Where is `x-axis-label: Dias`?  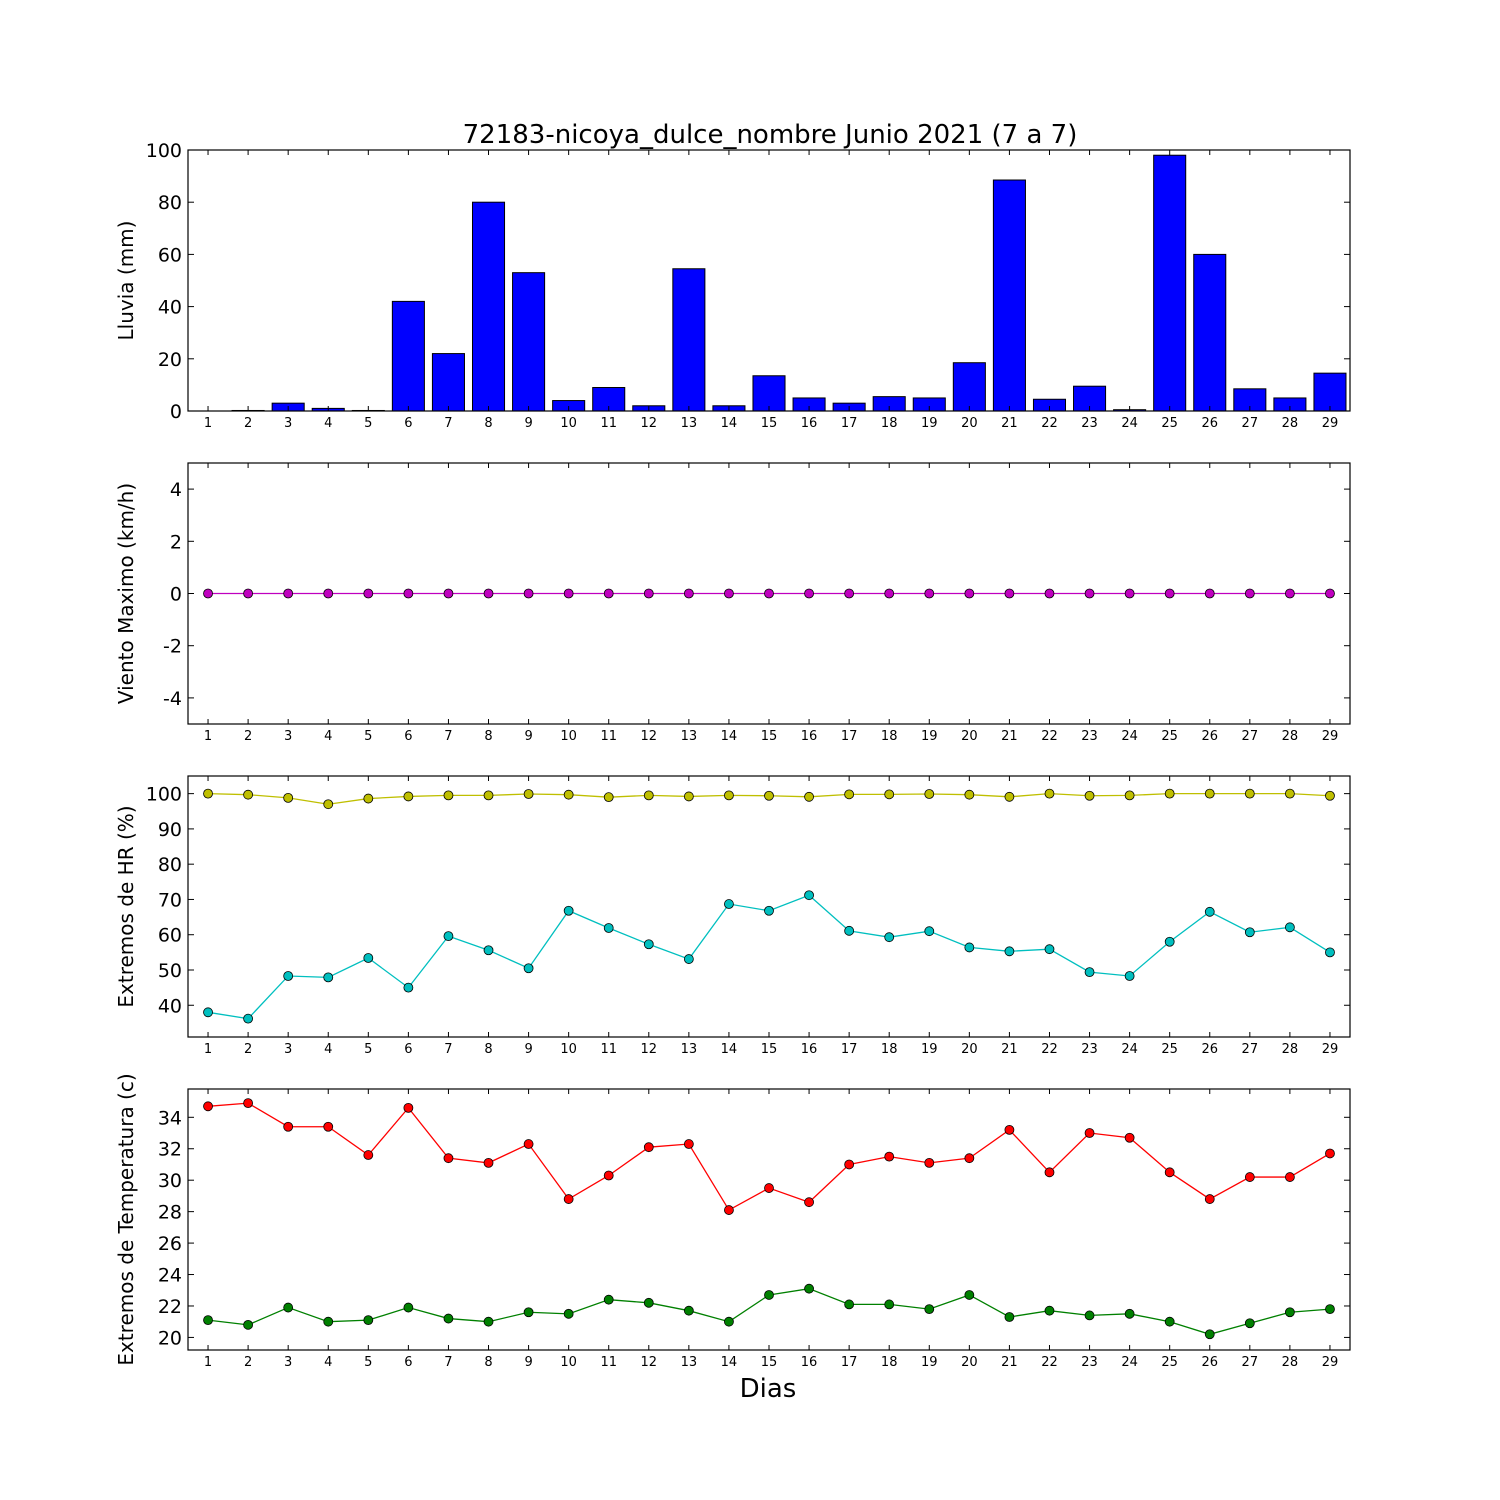 x-axis-label: Dias is located at coordinates (768, 1389).